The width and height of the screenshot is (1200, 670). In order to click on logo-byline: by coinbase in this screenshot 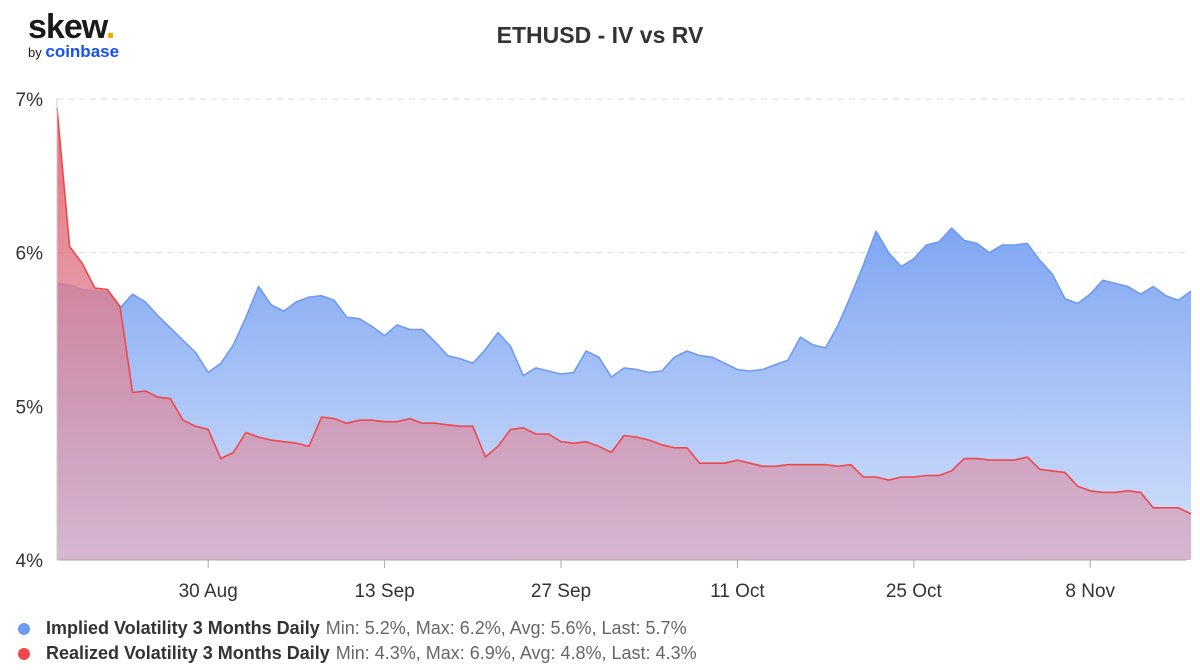, I will do `click(74, 51)`.